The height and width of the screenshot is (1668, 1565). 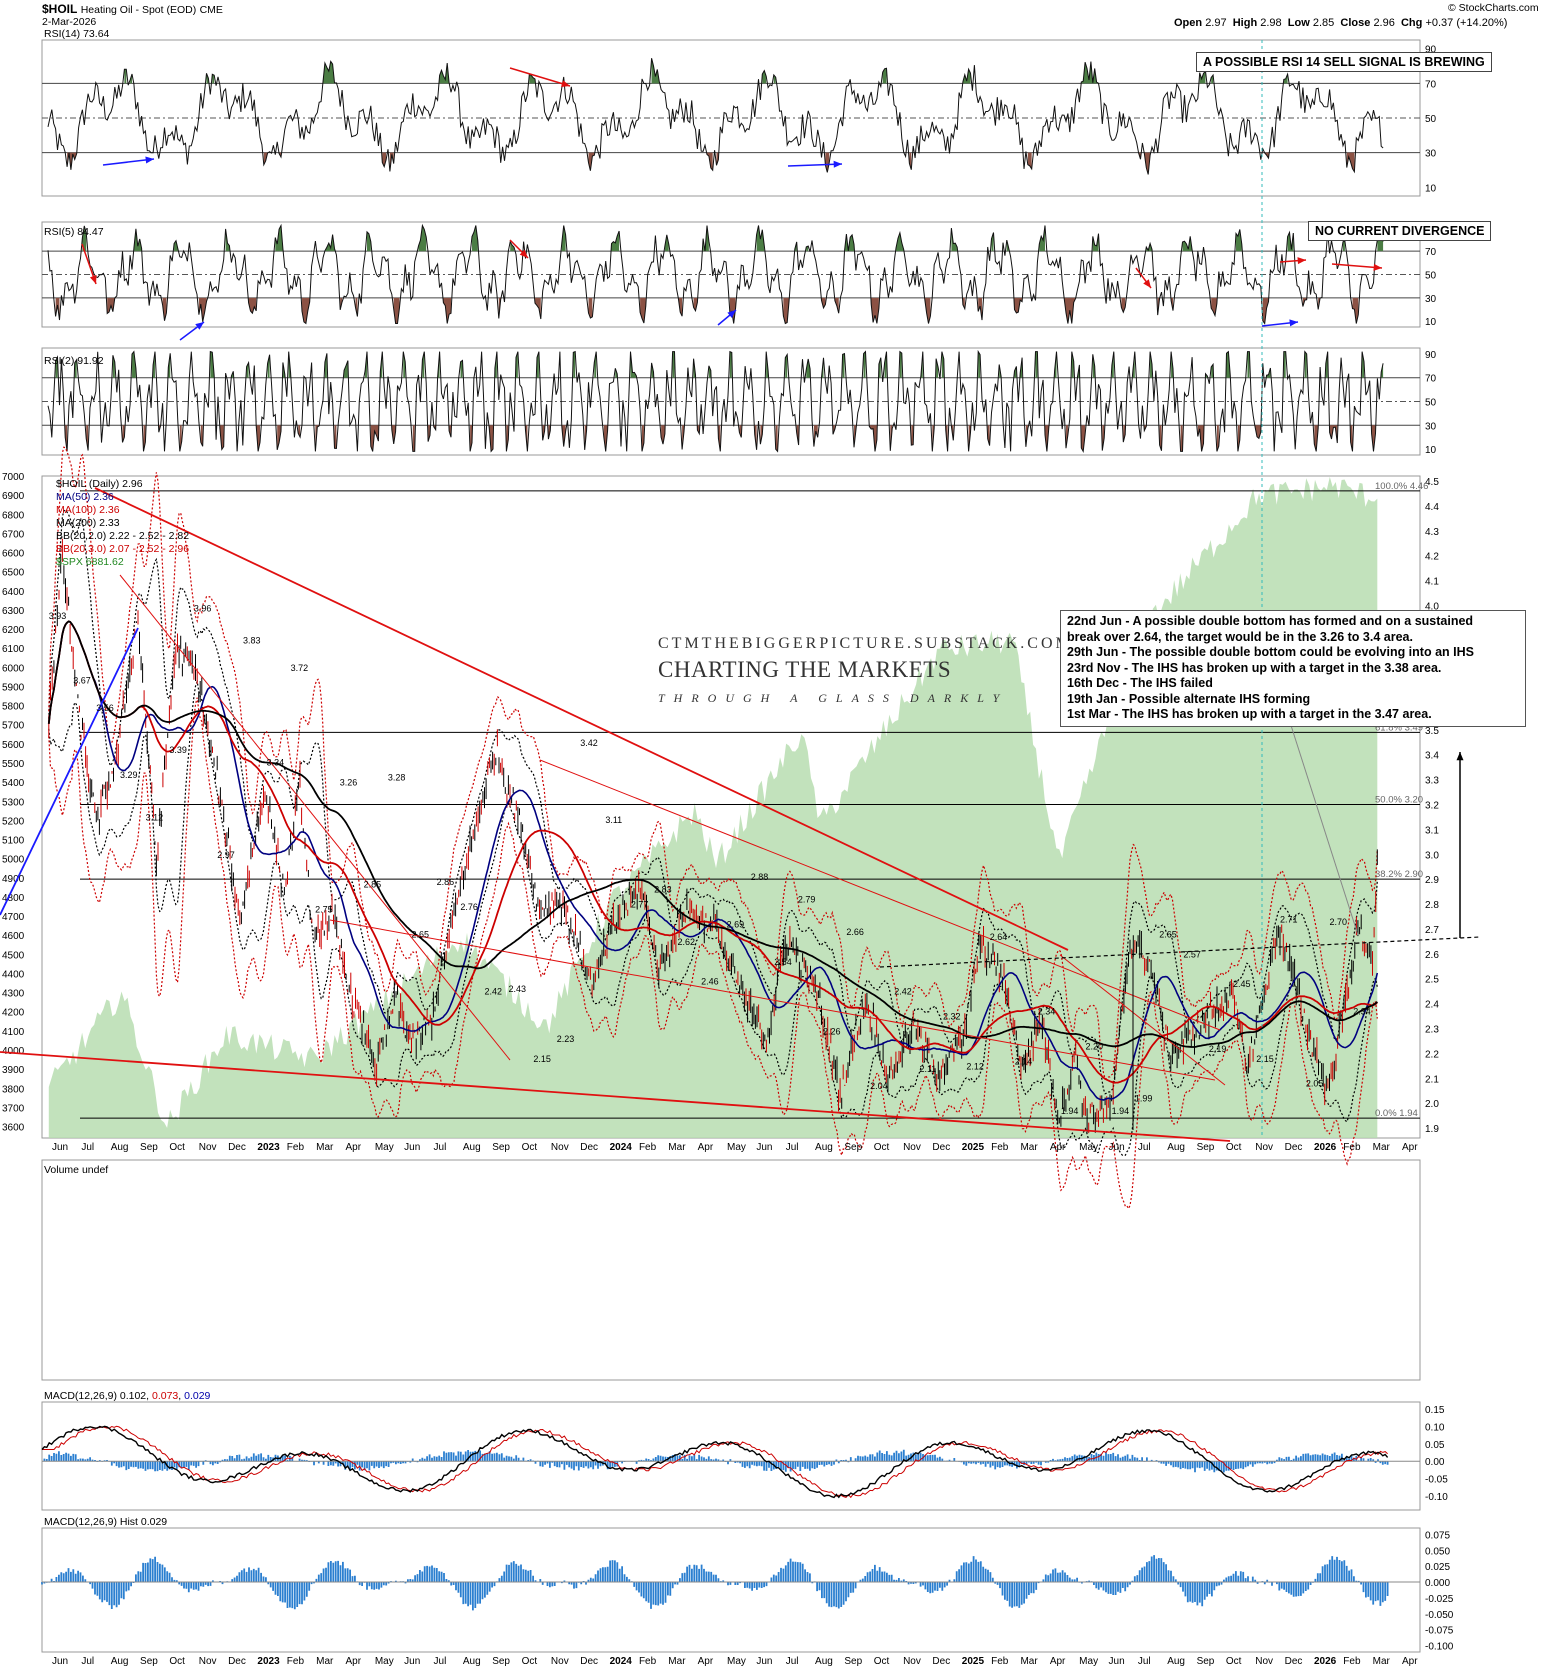 I want to click on price-left-tick: 5500, so click(x=13, y=764).